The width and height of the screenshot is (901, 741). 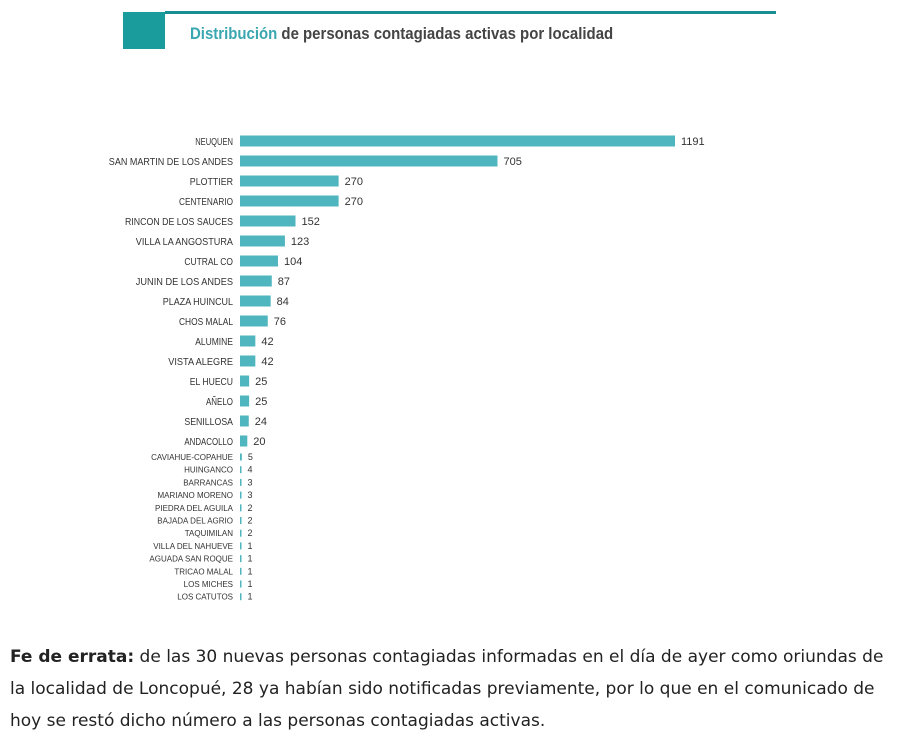 What do you see at coordinates (191, 559) in the screenshot?
I see `category-label: AGUADA SAN ROQUE` at bounding box center [191, 559].